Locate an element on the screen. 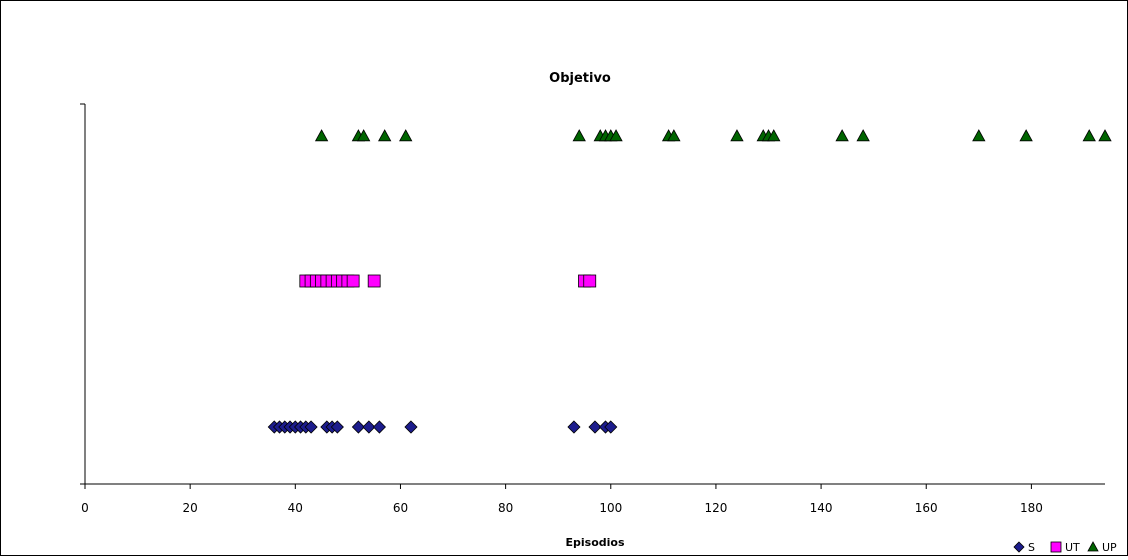 The height and width of the screenshot is (560, 1128). legend-marker-ut is located at coordinates (1056, 547).